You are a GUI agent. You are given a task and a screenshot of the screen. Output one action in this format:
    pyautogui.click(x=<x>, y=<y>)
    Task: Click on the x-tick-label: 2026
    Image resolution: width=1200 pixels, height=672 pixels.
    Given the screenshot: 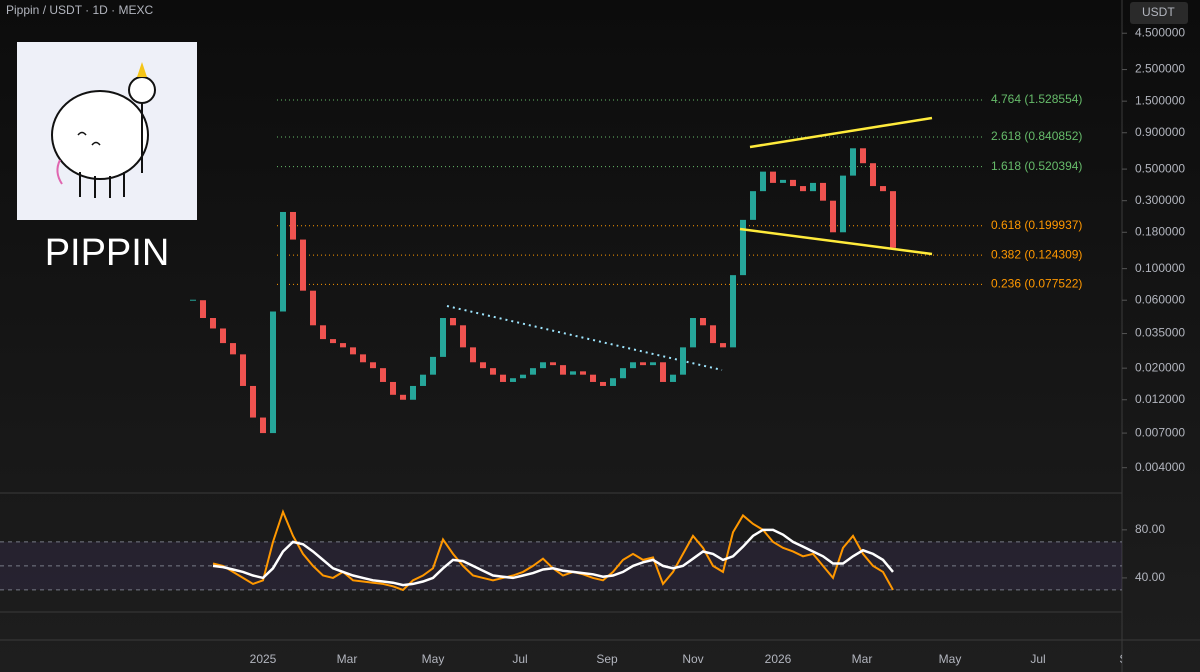 What is the action you would take?
    pyautogui.click(x=778, y=659)
    